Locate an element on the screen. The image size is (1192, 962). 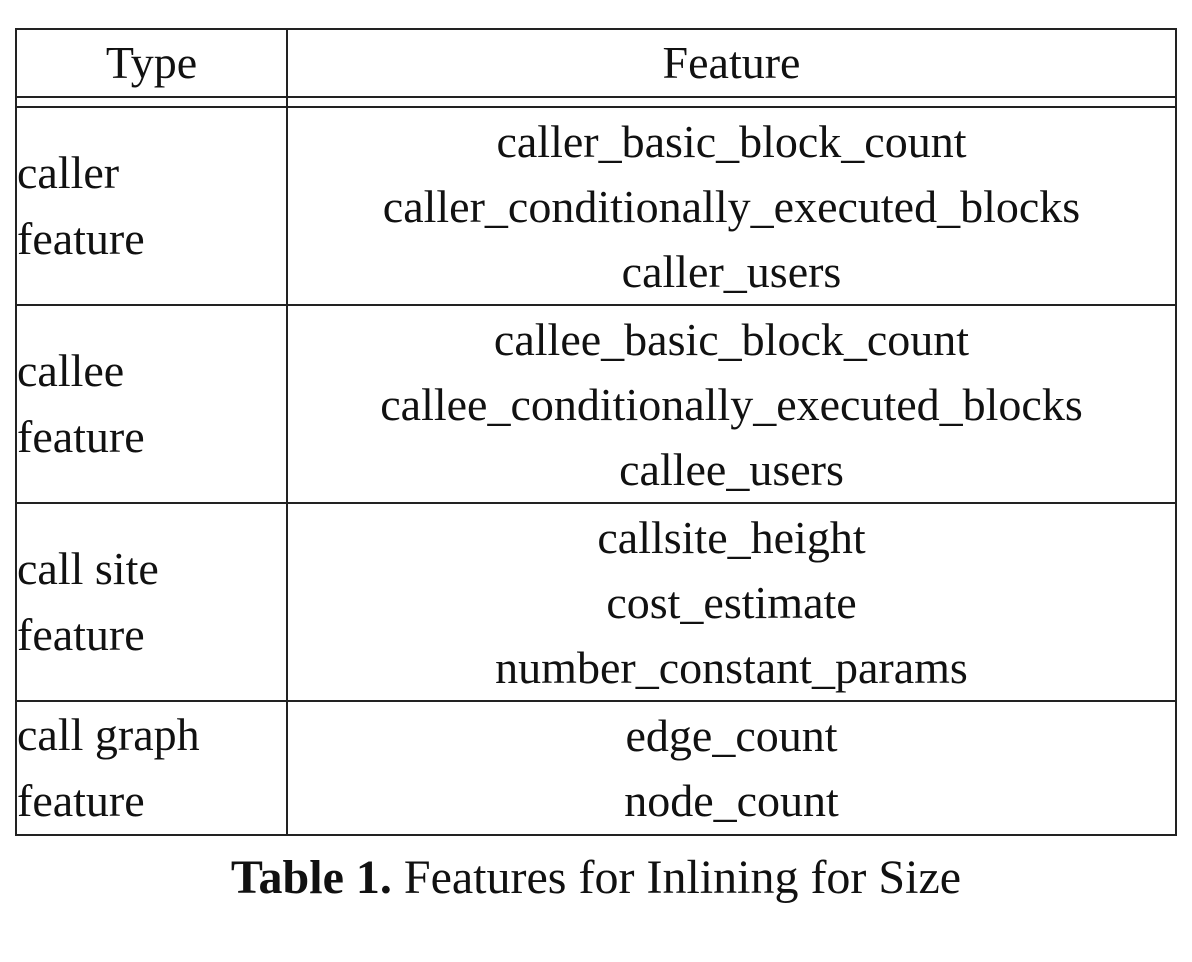
table-caption: Table 1. Features for Inlining for Size is located at coordinates (596, 878).